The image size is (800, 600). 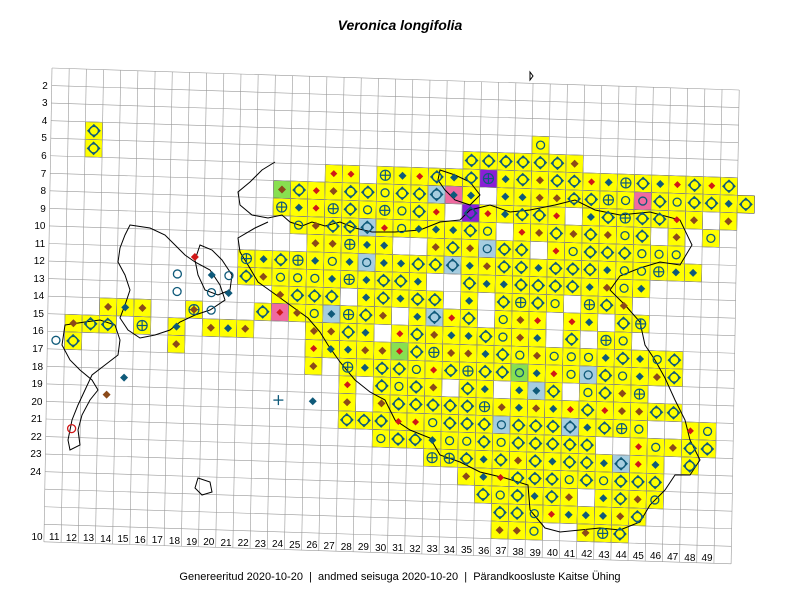 I want to click on column-label: 35, so click(x=466, y=551).